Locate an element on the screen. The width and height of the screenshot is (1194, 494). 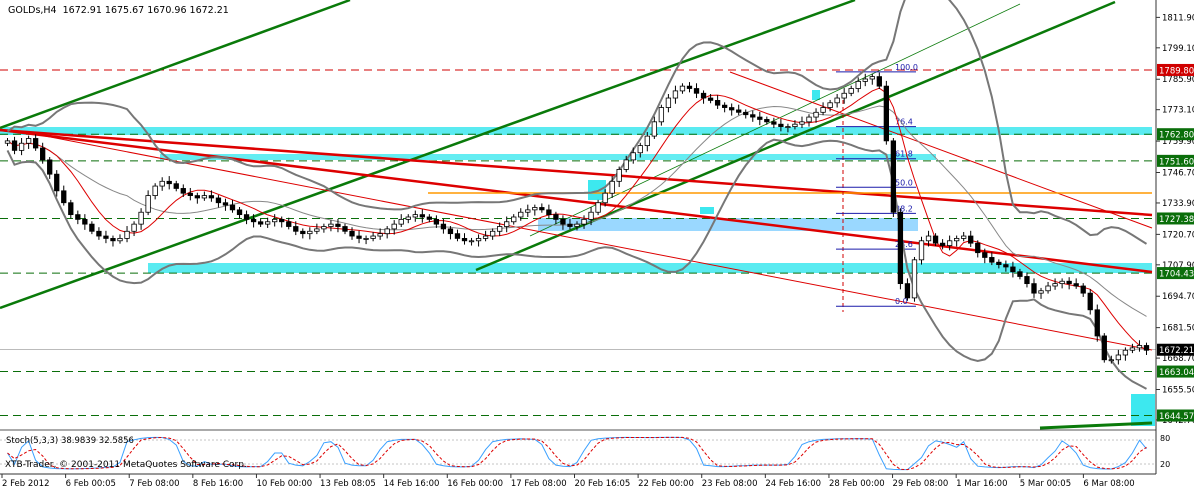
stoch-label: Stoch(5,3,3) 38.9839 32.5856 is located at coordinates (70, 441).